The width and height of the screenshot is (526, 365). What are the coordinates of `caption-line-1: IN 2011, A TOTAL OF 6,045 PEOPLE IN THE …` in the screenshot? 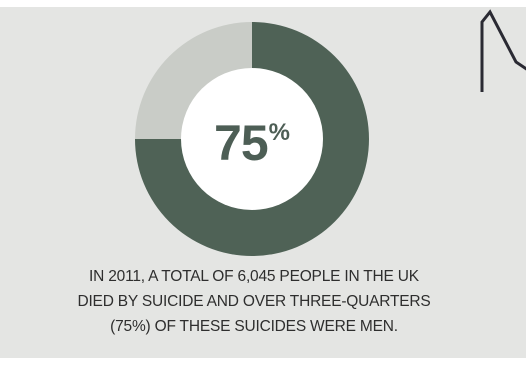 It's located at (254, 276).